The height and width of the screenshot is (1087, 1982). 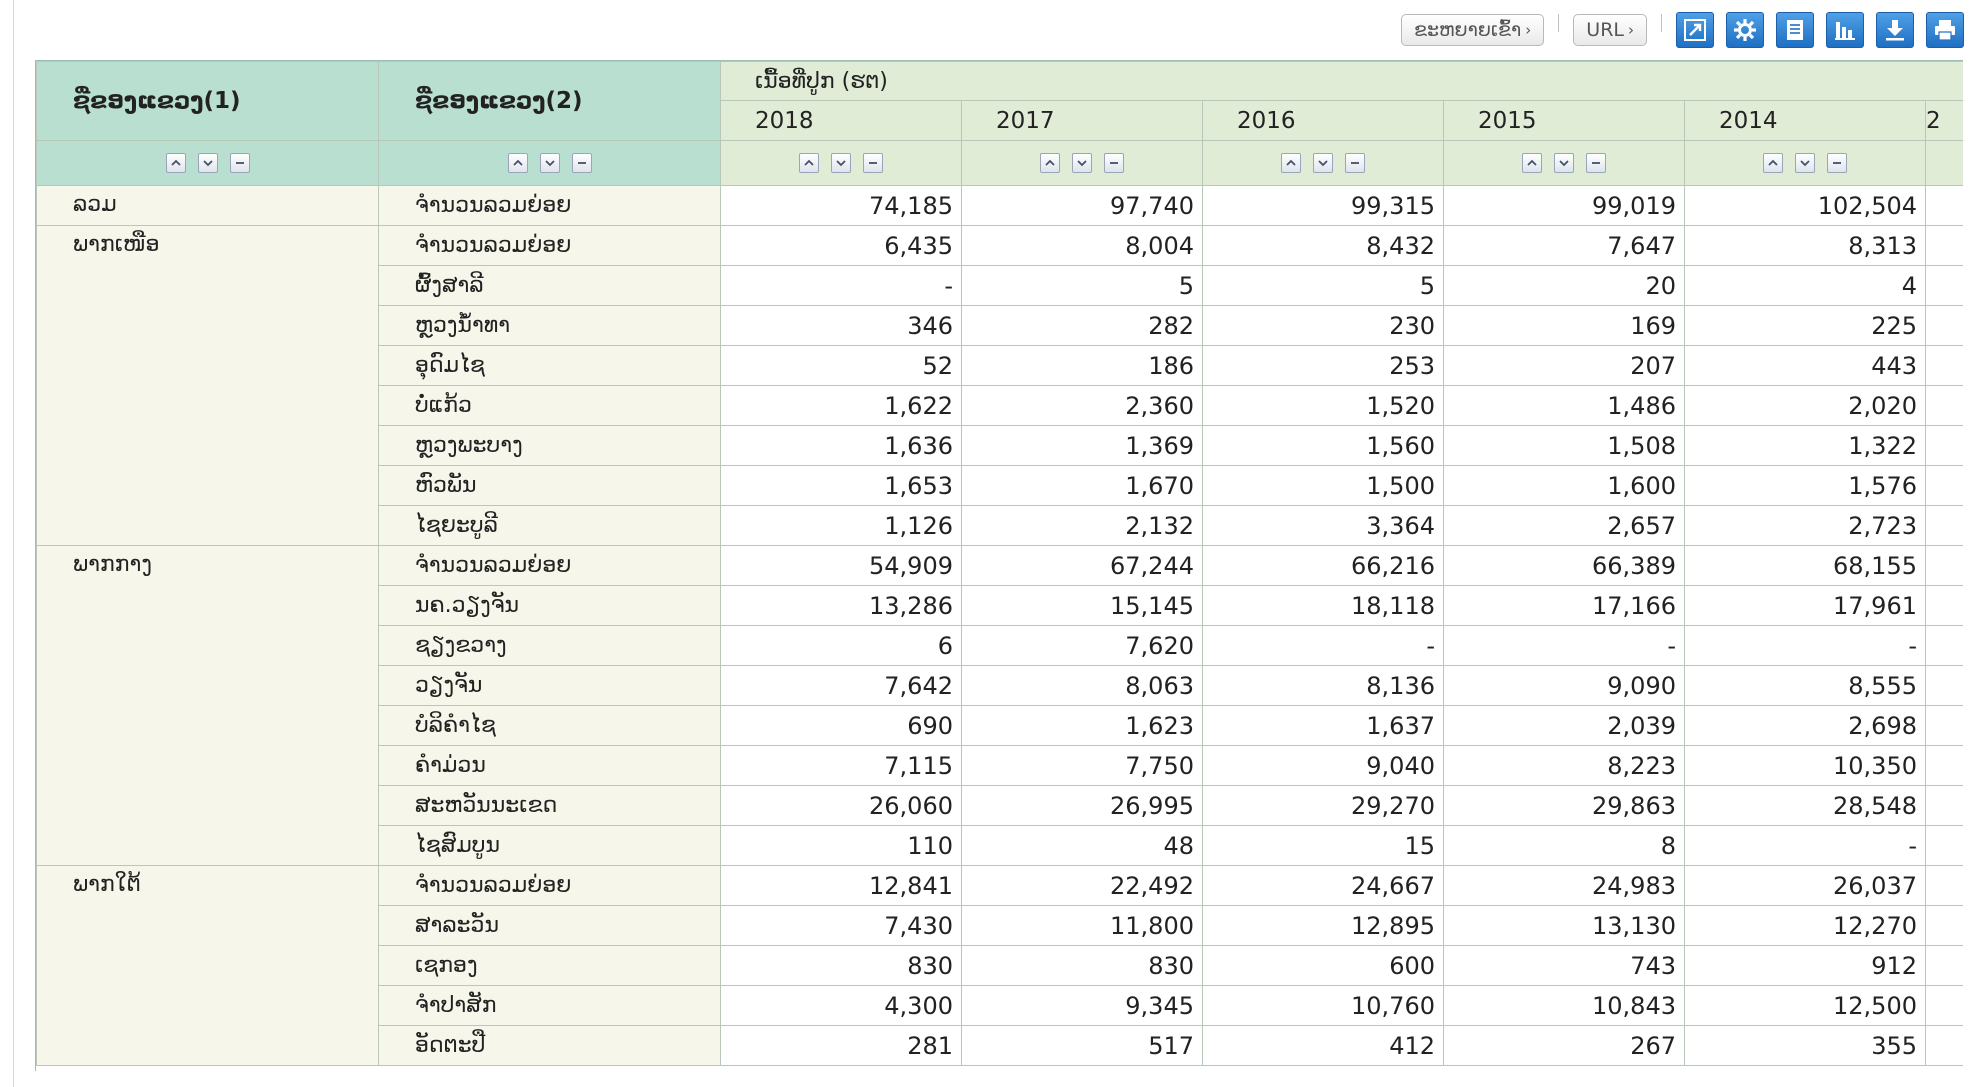 I want to click on value-cell: 12,841, so click(x=841, y=885).